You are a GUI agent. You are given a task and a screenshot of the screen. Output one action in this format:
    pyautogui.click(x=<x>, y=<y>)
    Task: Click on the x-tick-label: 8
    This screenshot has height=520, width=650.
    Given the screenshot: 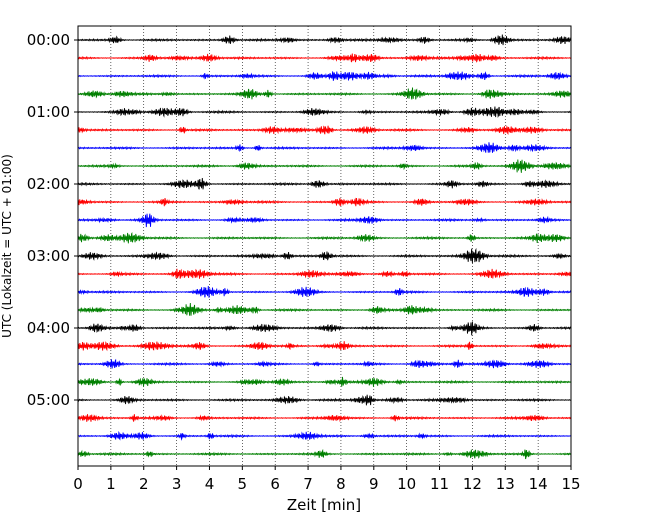 What is the action you would take?
    pyautogui.click(x=341, y=484)
    